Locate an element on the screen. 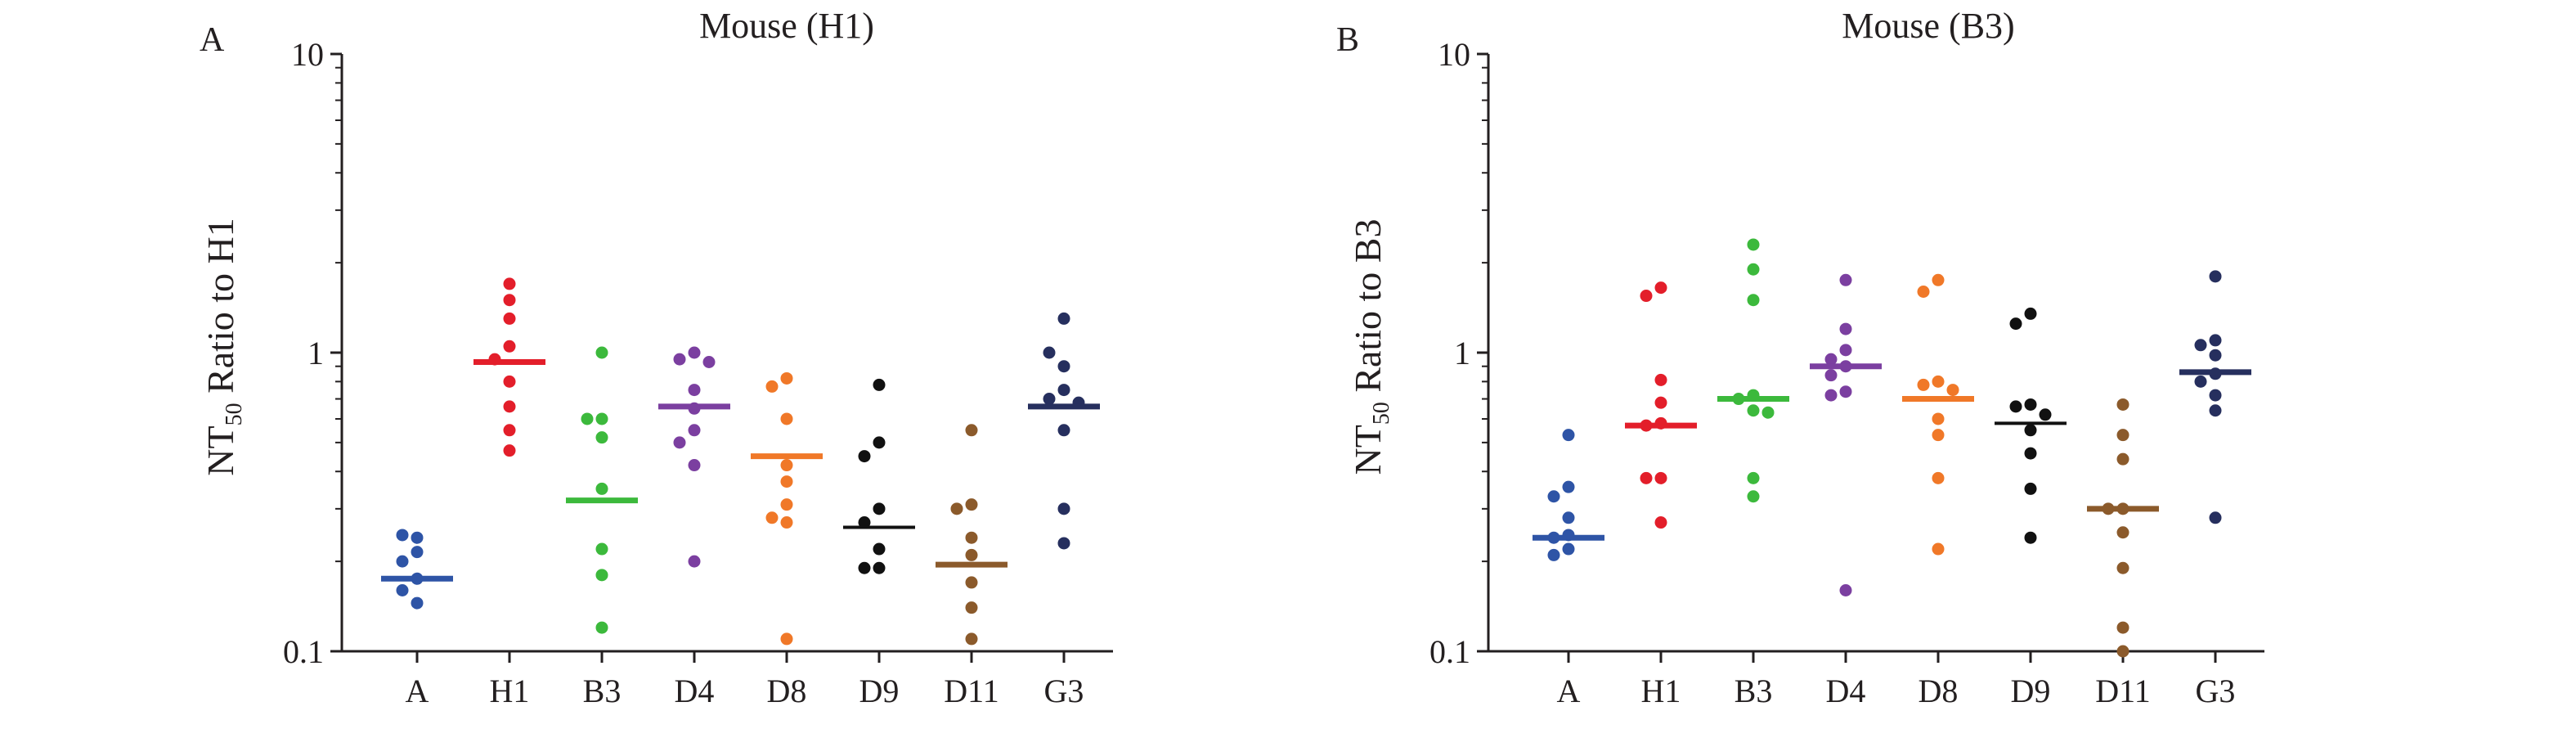 This screenshot has width=2576, height=729. panel-a-marks is located at coordinates (741, 462).